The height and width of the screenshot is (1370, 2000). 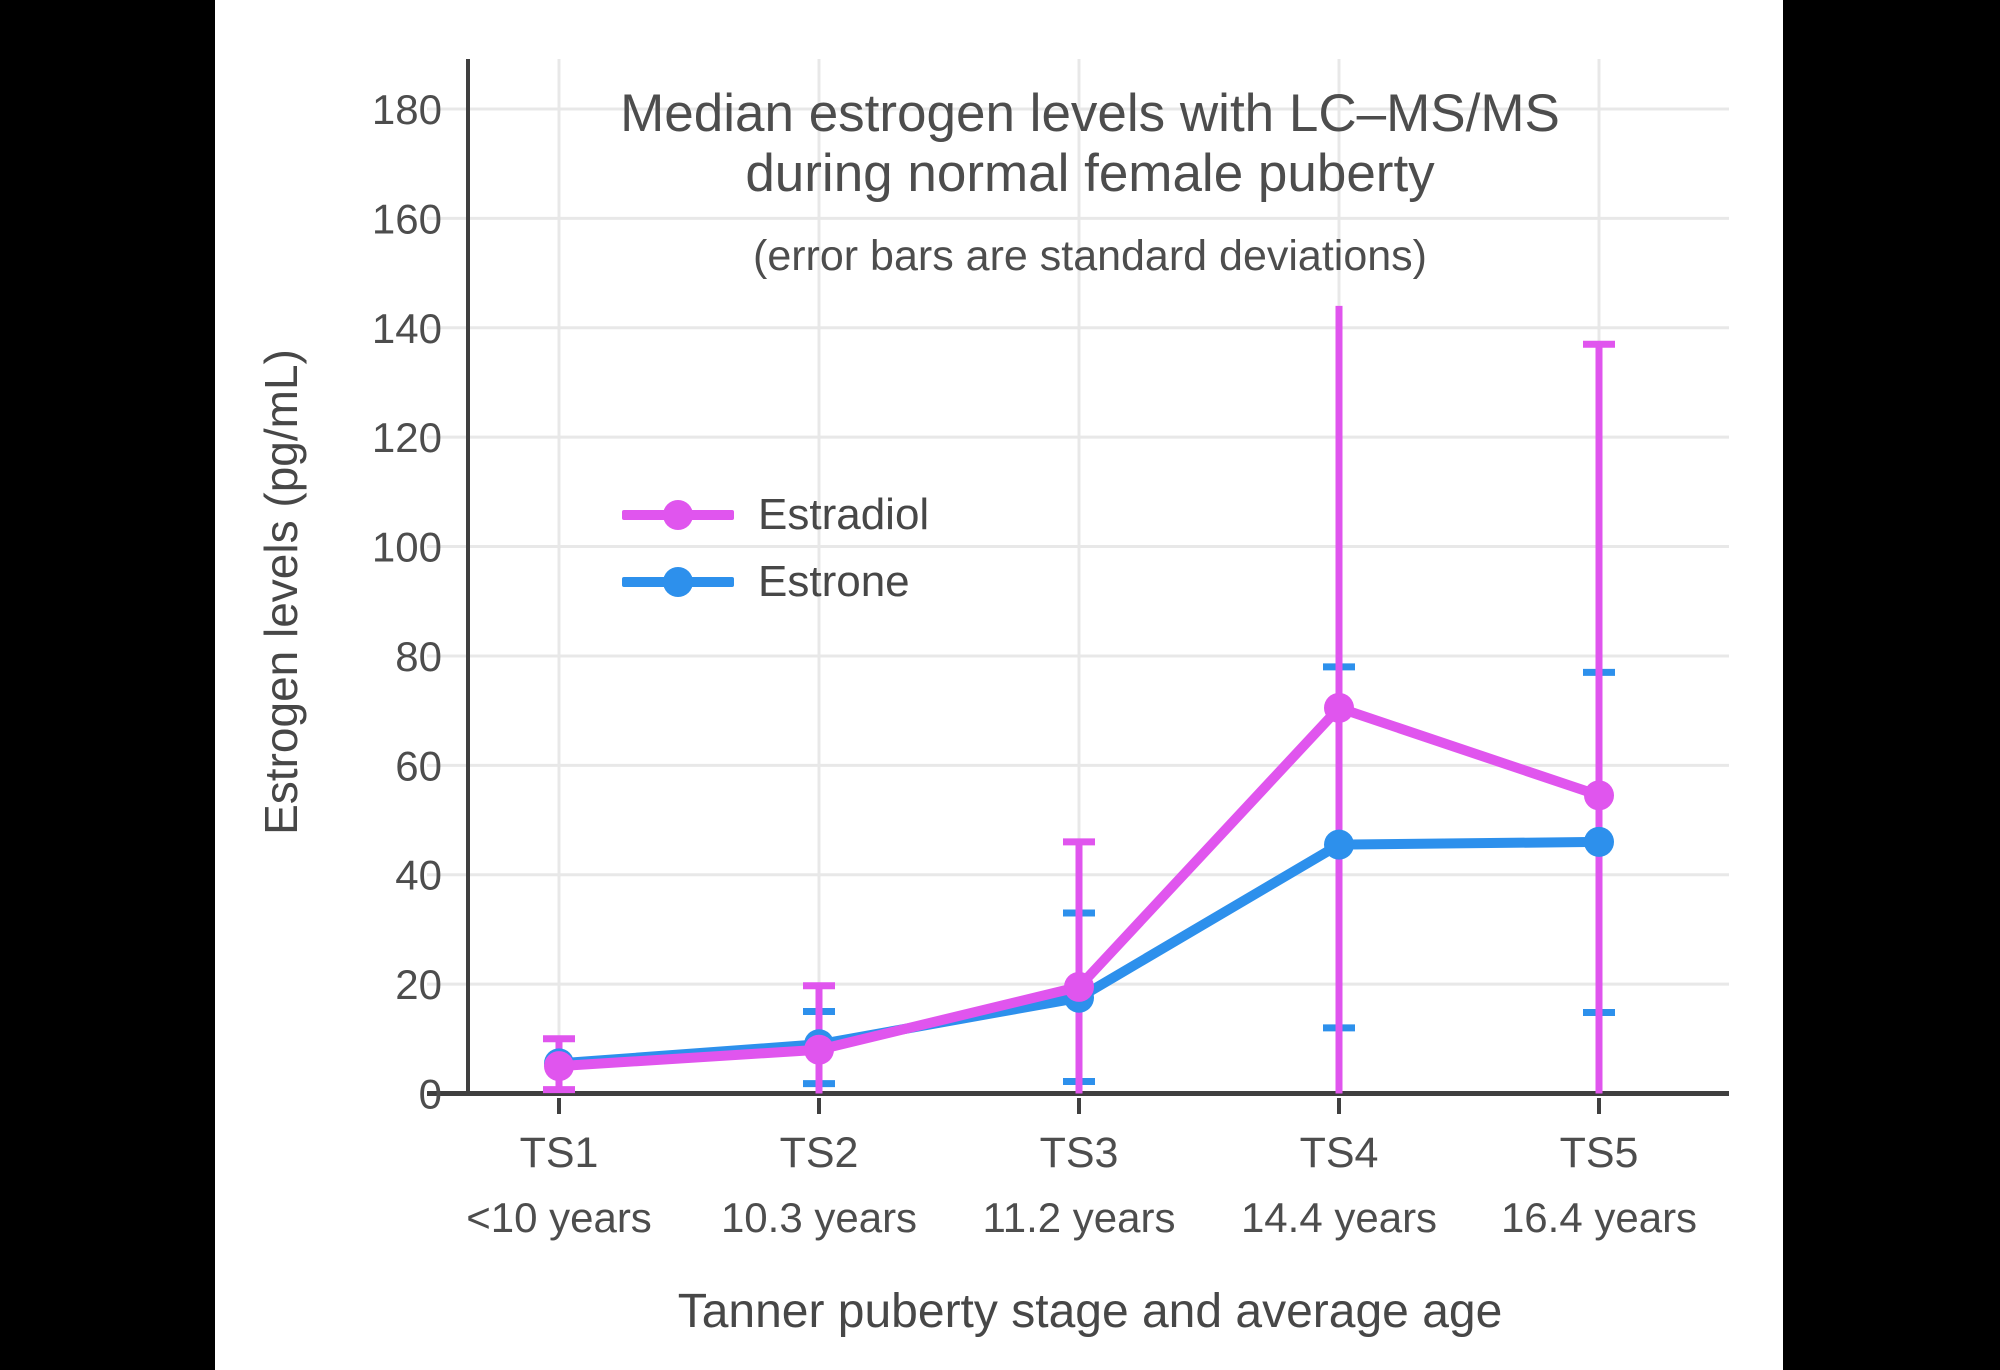 What do you see at coordinates (1079, 1153) in the screenshot?
I see `x-tick-label-stage: TS3` at bounding box center [1079, 1153].